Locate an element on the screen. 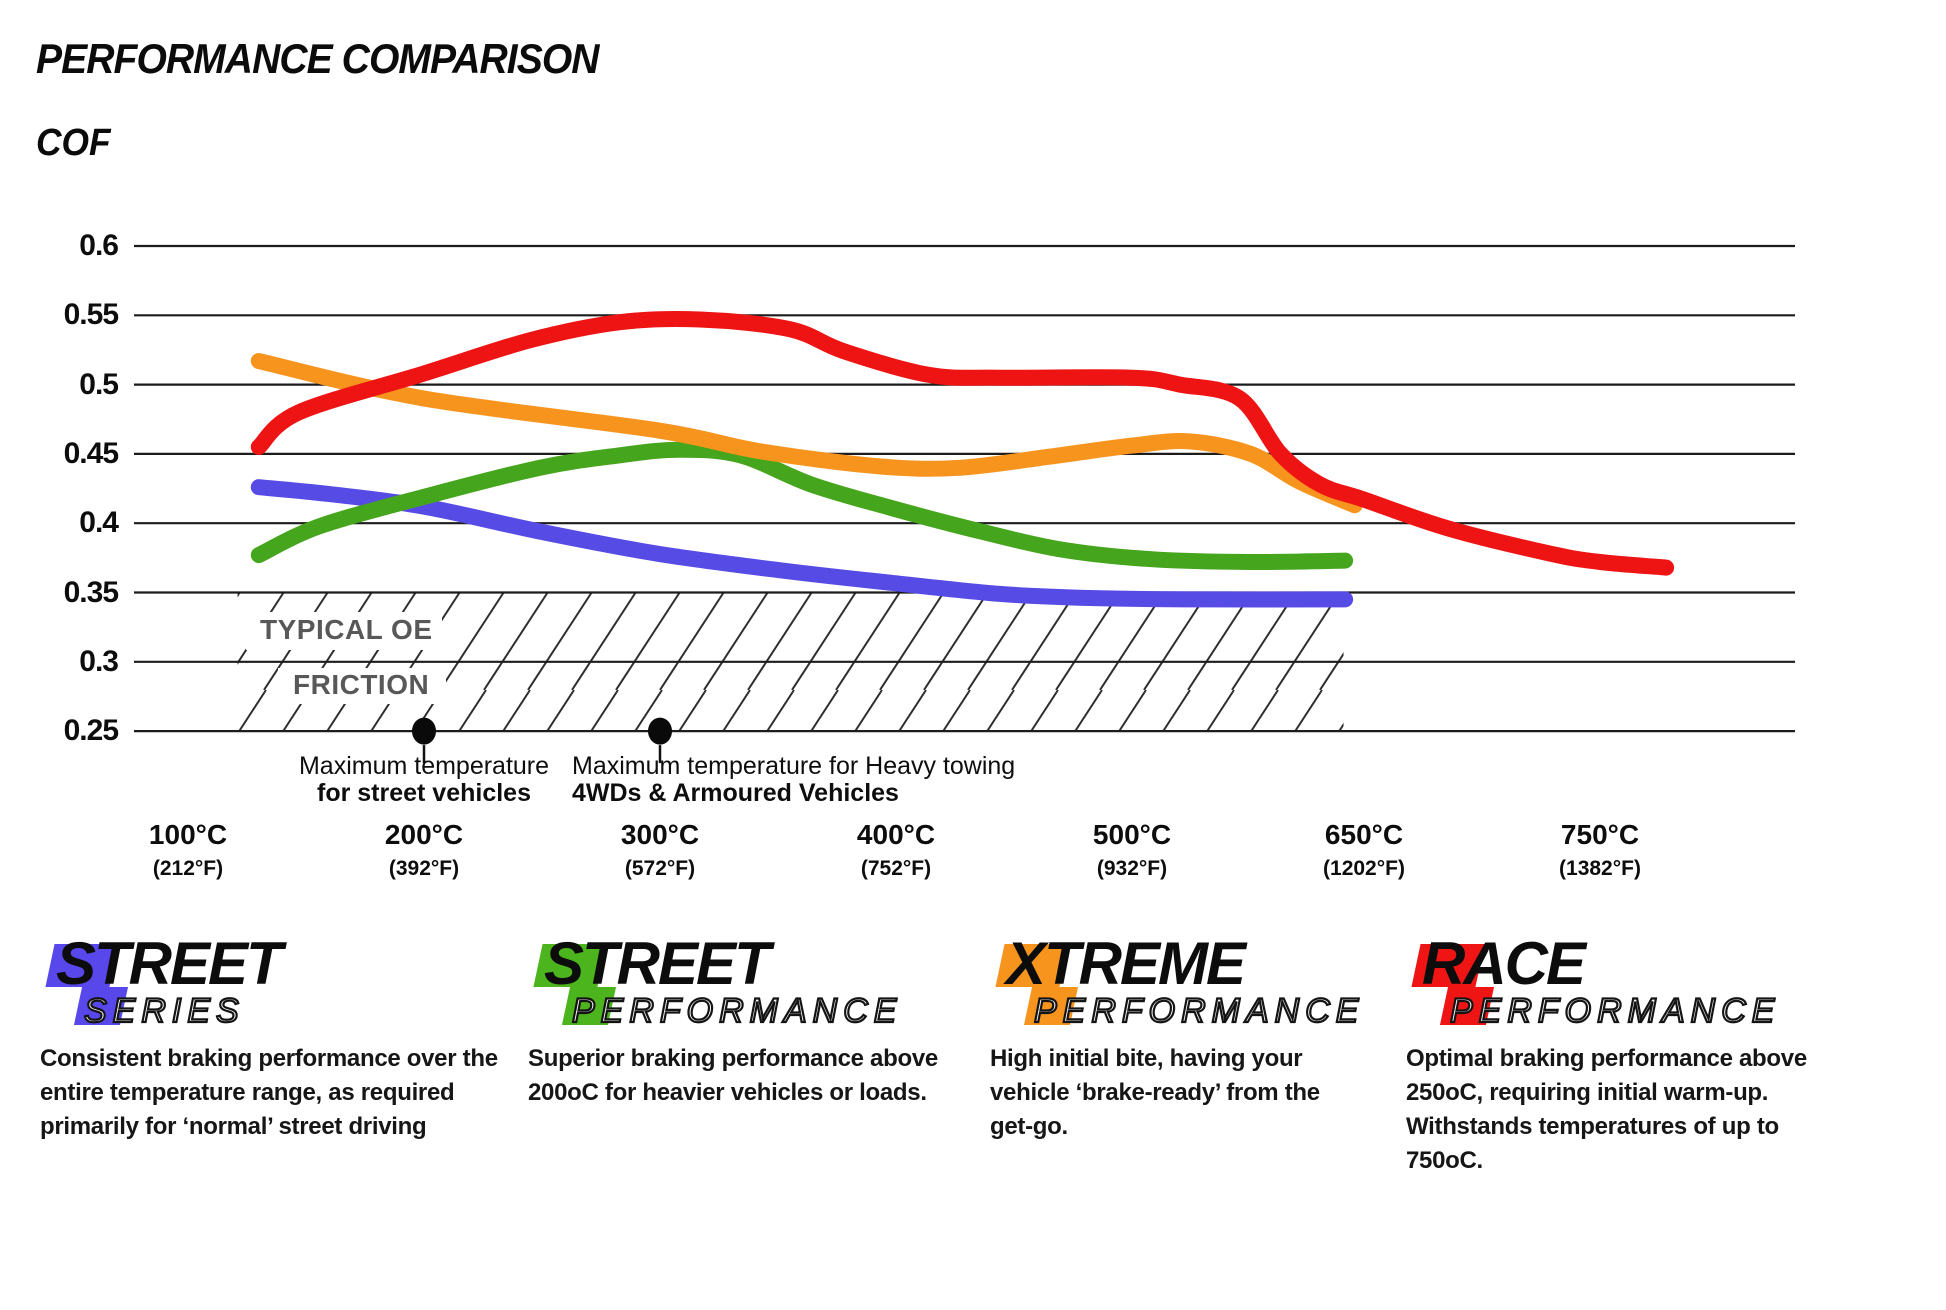 This screenshot has width=1946, height=1310. x-tick-100c: 100°C (212°F) is located at coordinates (188, 849).